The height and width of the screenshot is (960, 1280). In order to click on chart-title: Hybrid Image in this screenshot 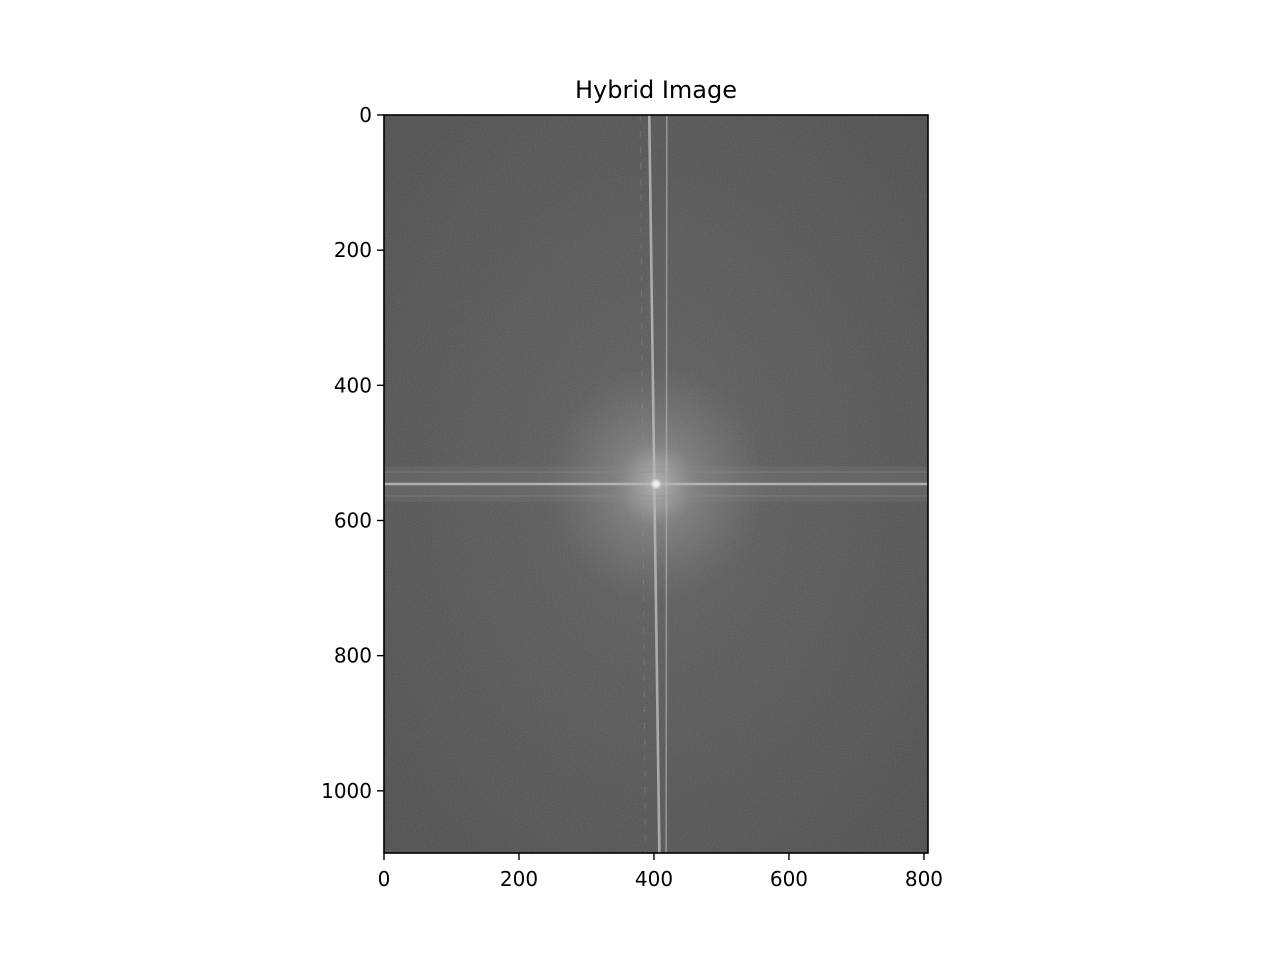, I will do `click(656, 90)`.